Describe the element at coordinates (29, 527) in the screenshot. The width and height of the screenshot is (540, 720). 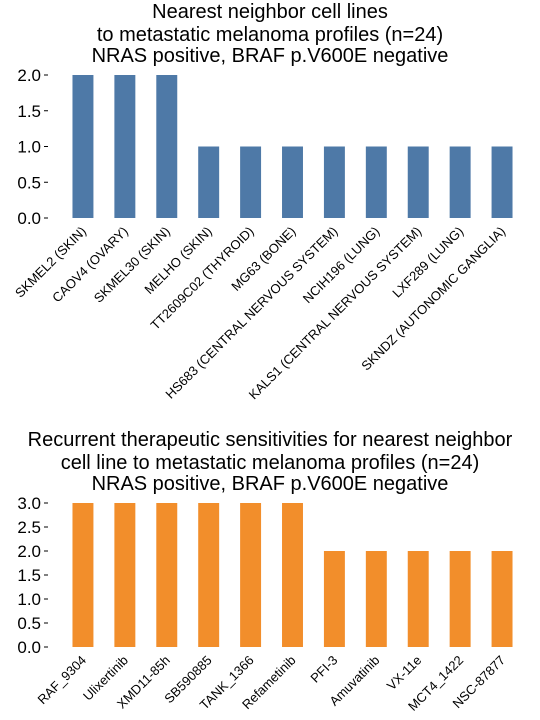
I see `y-tick-label: 2.5` at that location.